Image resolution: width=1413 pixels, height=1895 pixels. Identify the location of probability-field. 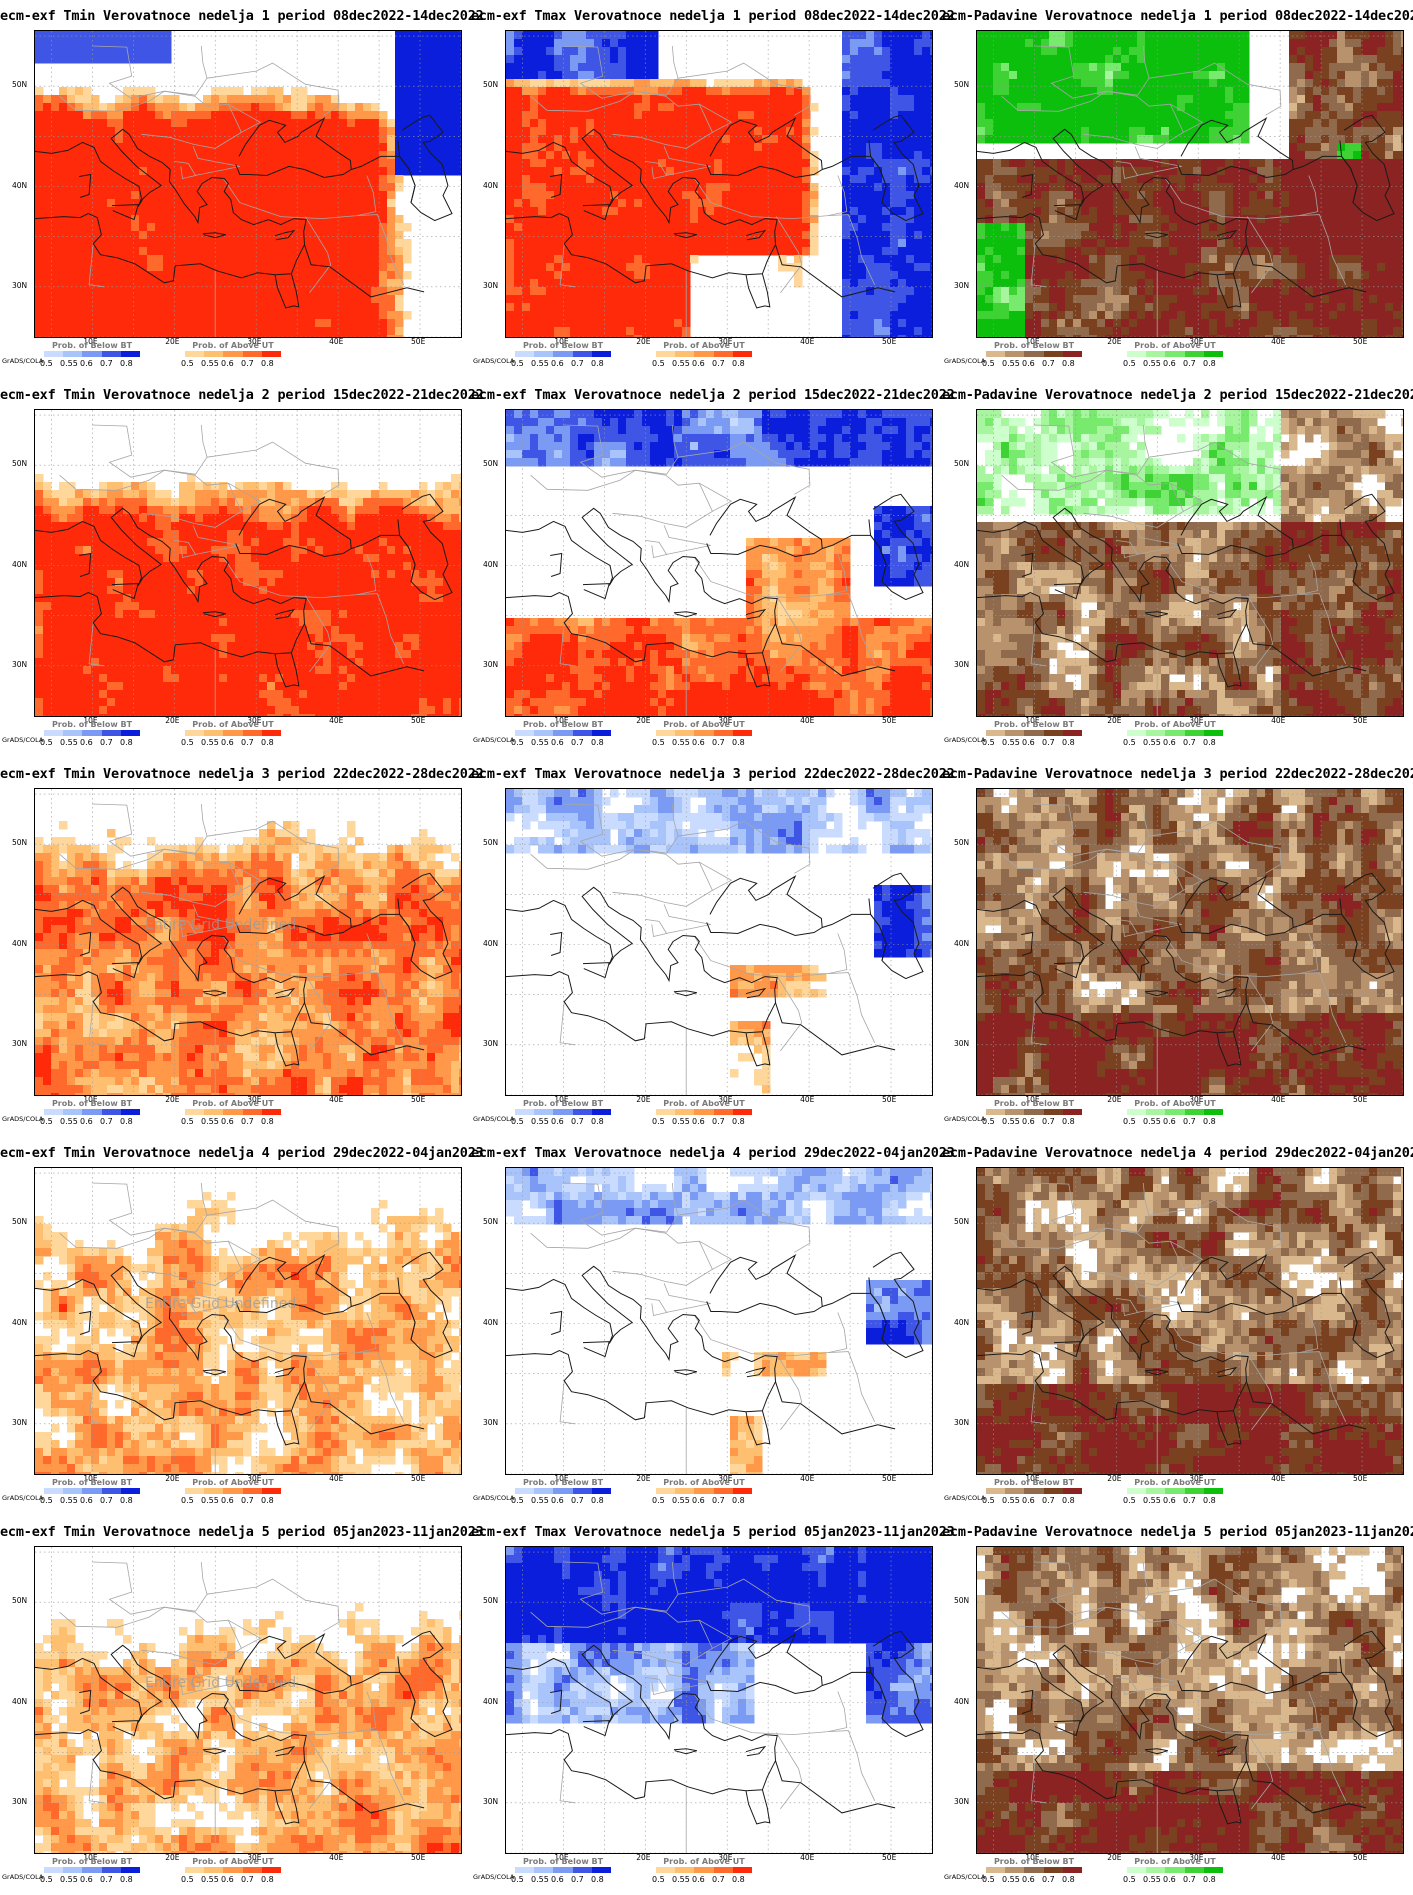
(1190, 1700).